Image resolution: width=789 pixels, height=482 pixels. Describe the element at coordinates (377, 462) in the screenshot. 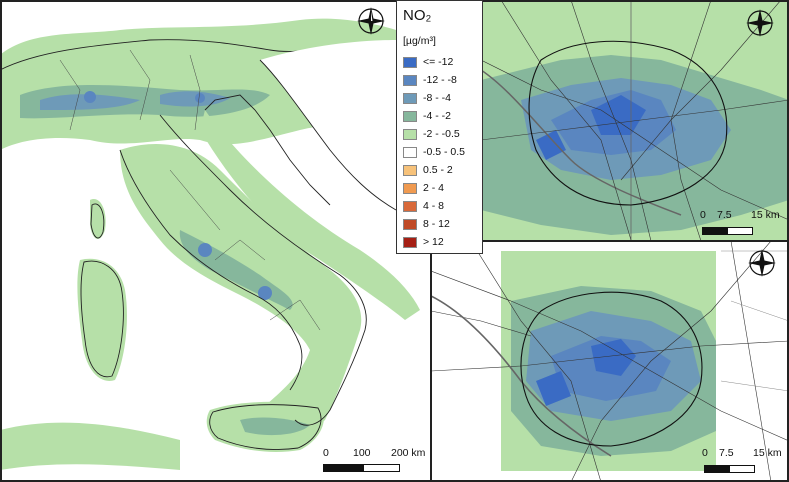

I see `scale-bar-italy: 0 100 200 km` at that location.